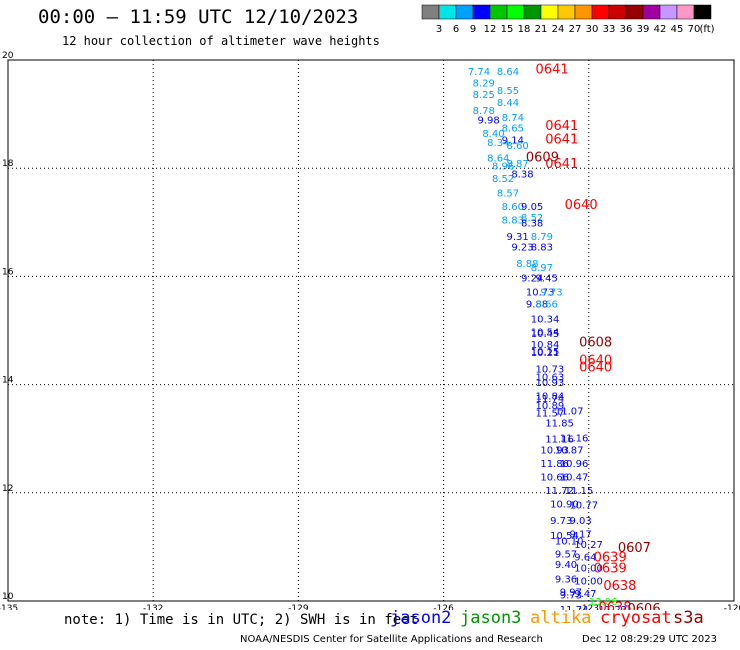 This screenshot has width=740, height=650. I want to click on wave-height-label: 9.97, so click(571, 592).